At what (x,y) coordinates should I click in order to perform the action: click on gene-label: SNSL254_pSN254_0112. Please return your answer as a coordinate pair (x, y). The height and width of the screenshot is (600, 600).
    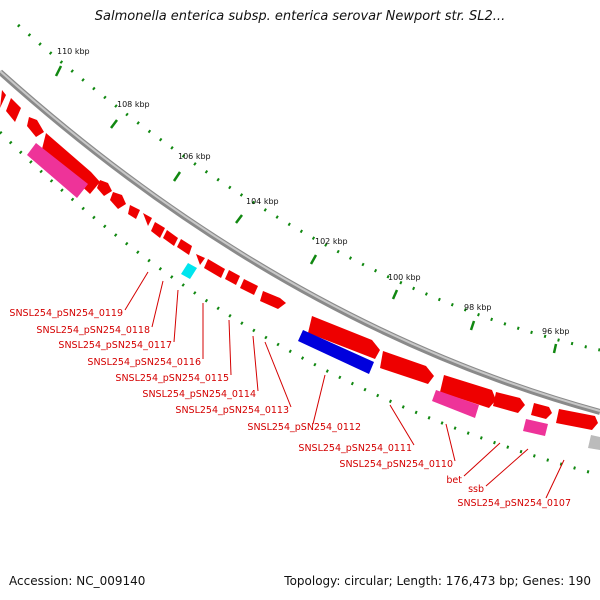
    Looking at the image, I should click on (304, 427).